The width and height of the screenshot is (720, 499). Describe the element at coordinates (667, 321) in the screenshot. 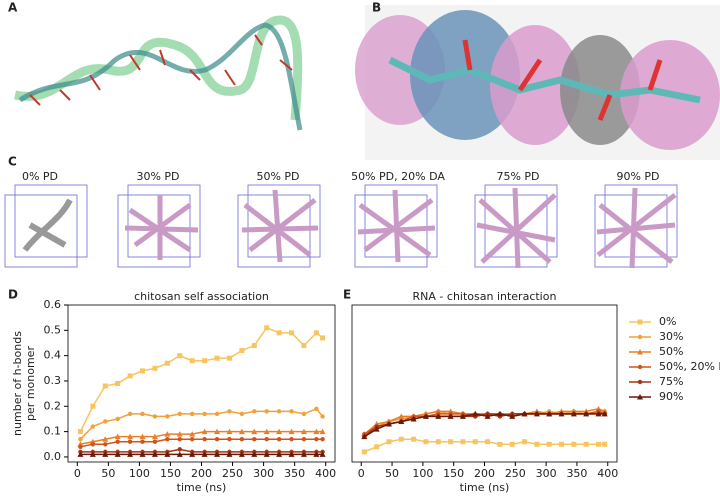

I see `legend-label: 0%` at that location.